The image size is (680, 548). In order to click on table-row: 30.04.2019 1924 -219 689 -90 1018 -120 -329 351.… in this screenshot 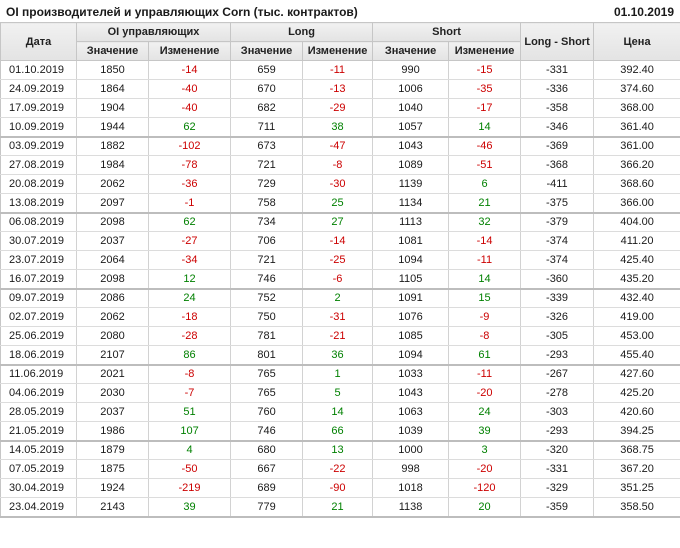, I will do `click(340, 488)`.